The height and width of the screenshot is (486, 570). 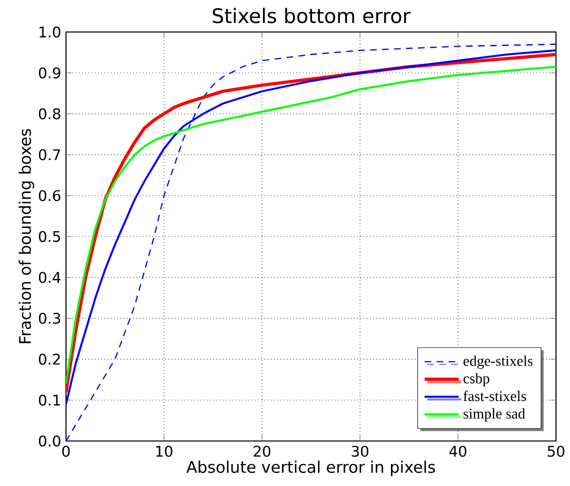 What do you see at coordinates (310, 468) in the screenshot?
I see `x-axis-title: Absolute vertical error in pixels` at bounding box center [310, 468].